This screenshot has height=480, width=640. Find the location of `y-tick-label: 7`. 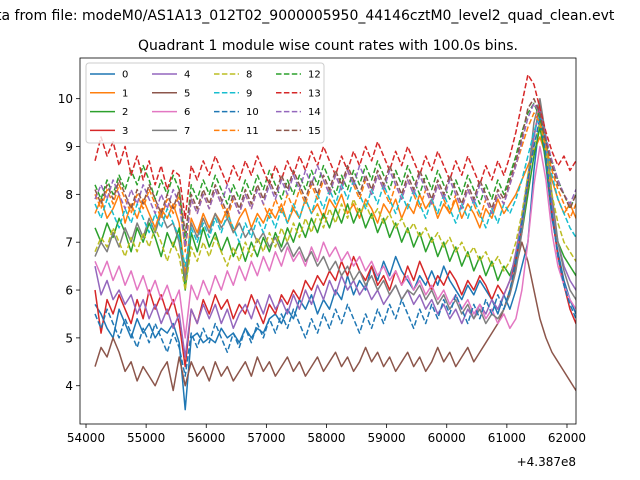

y-tick-label: 7 is located at coordinates (69, 243).